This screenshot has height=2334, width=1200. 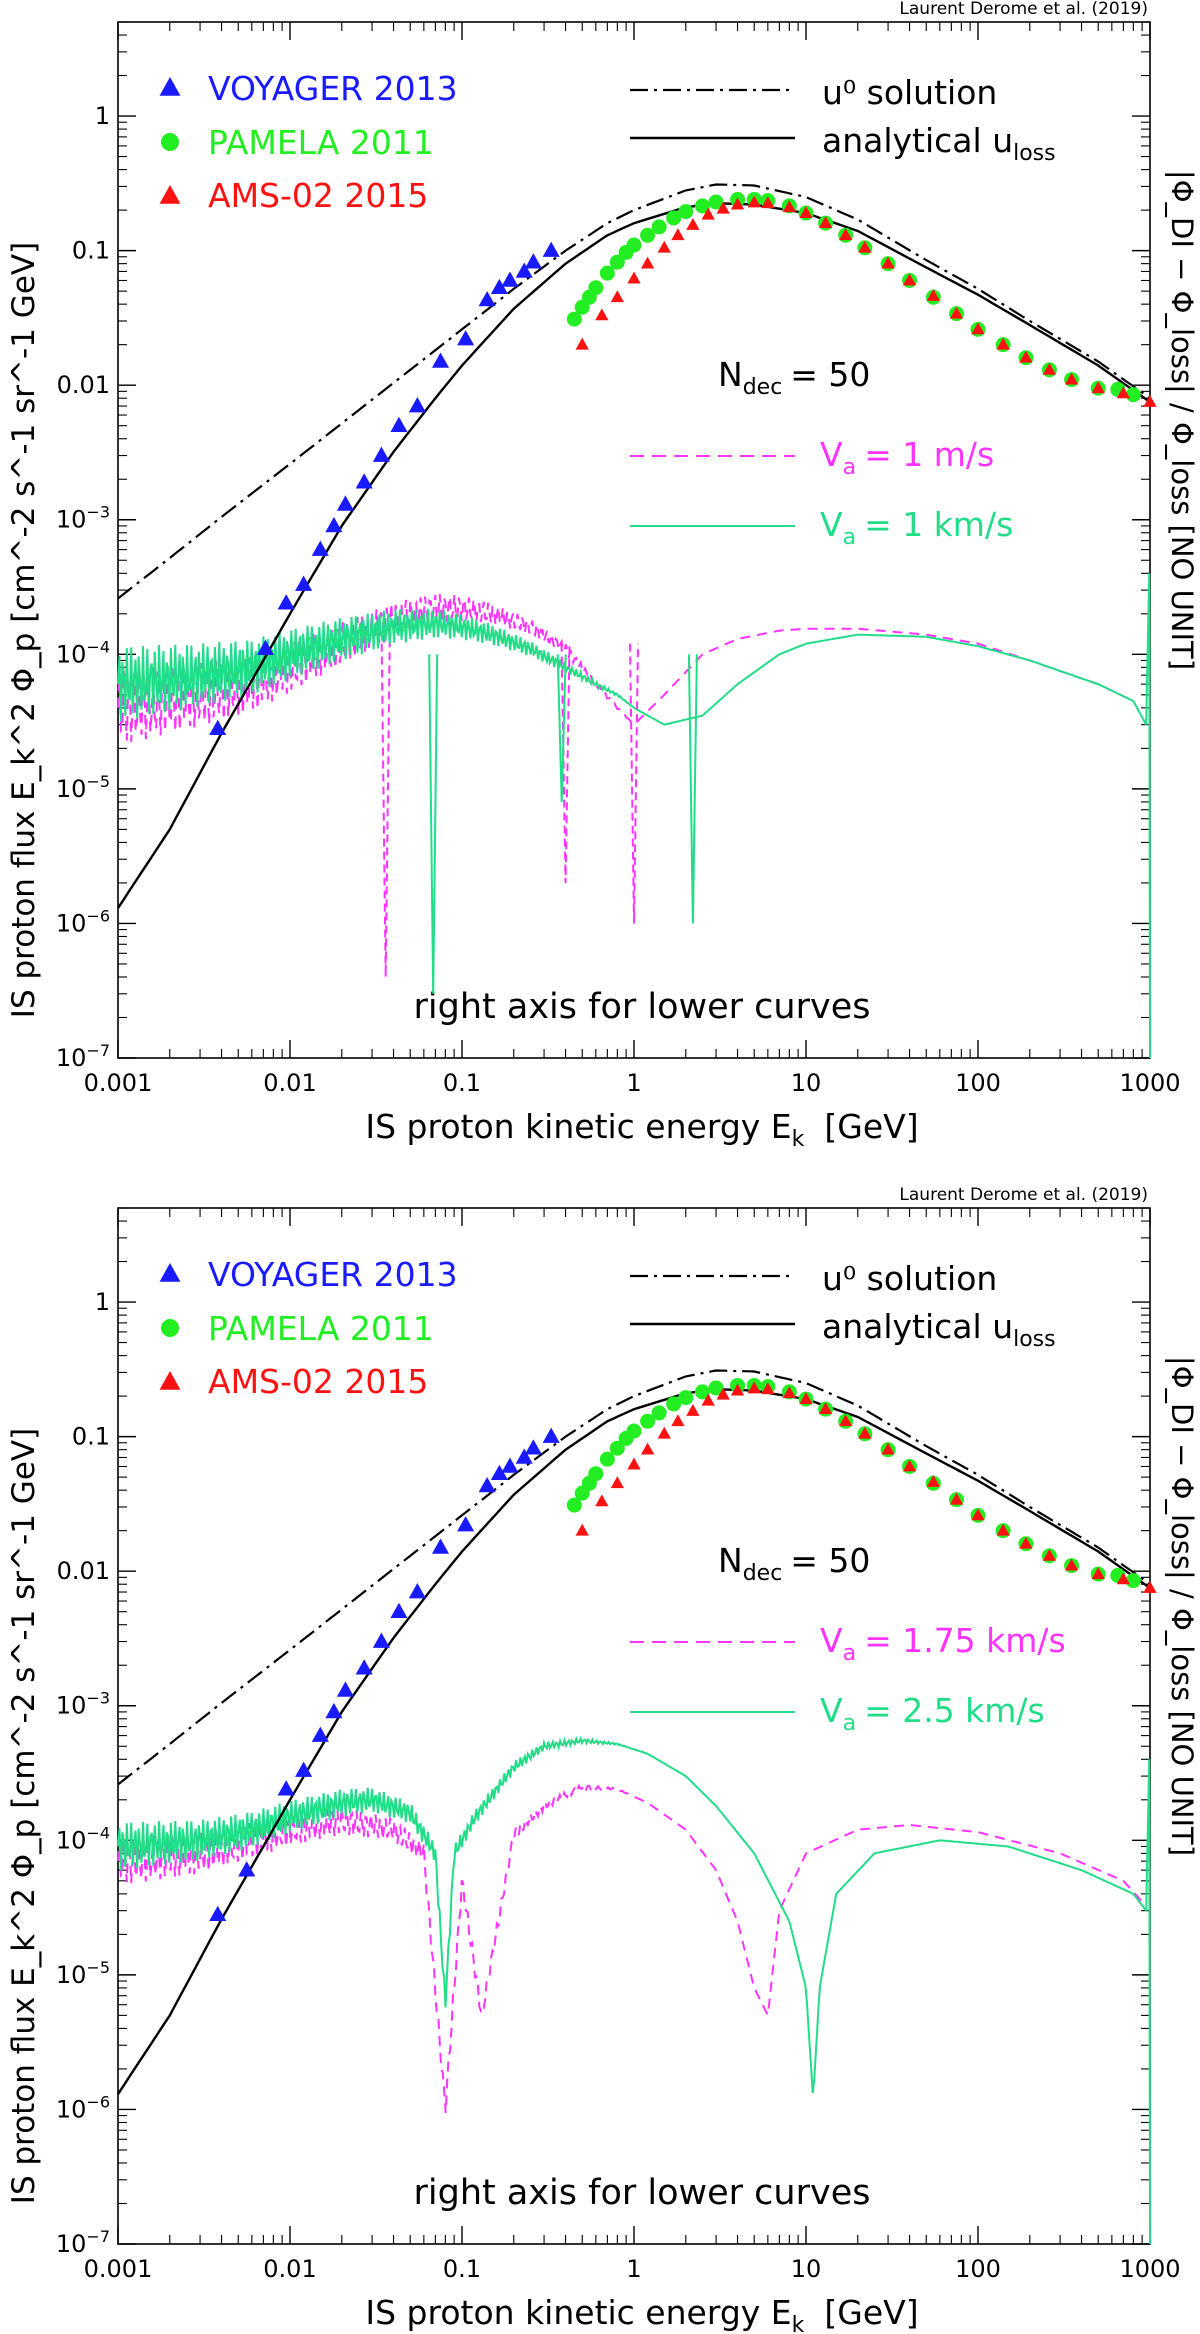 What do you see at coordinates (170, 1272) in the screenshot?
I see `voyager-legend-symbol` at bounding box center [170, 1272].